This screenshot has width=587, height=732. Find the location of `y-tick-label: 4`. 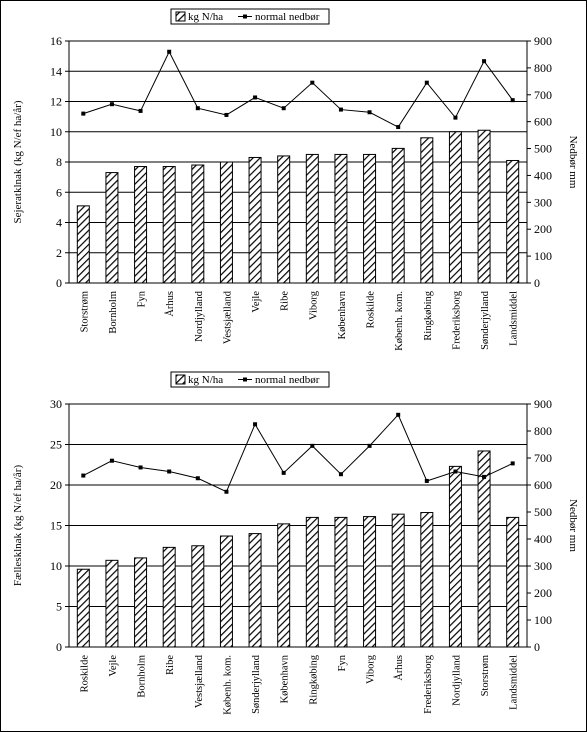

y-tick-label: 4 is located at coordinates (59, 223).